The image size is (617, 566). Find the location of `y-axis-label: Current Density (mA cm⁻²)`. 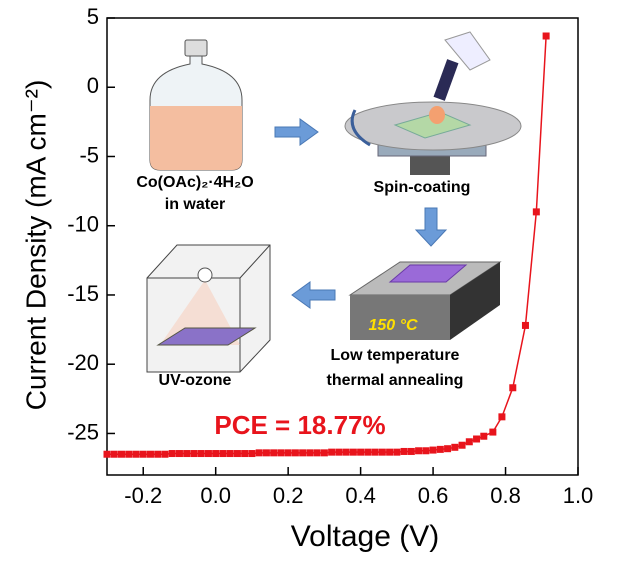

y-axis-label: Current Density (mA cm⁻²) is located at coordinates (35, 245).